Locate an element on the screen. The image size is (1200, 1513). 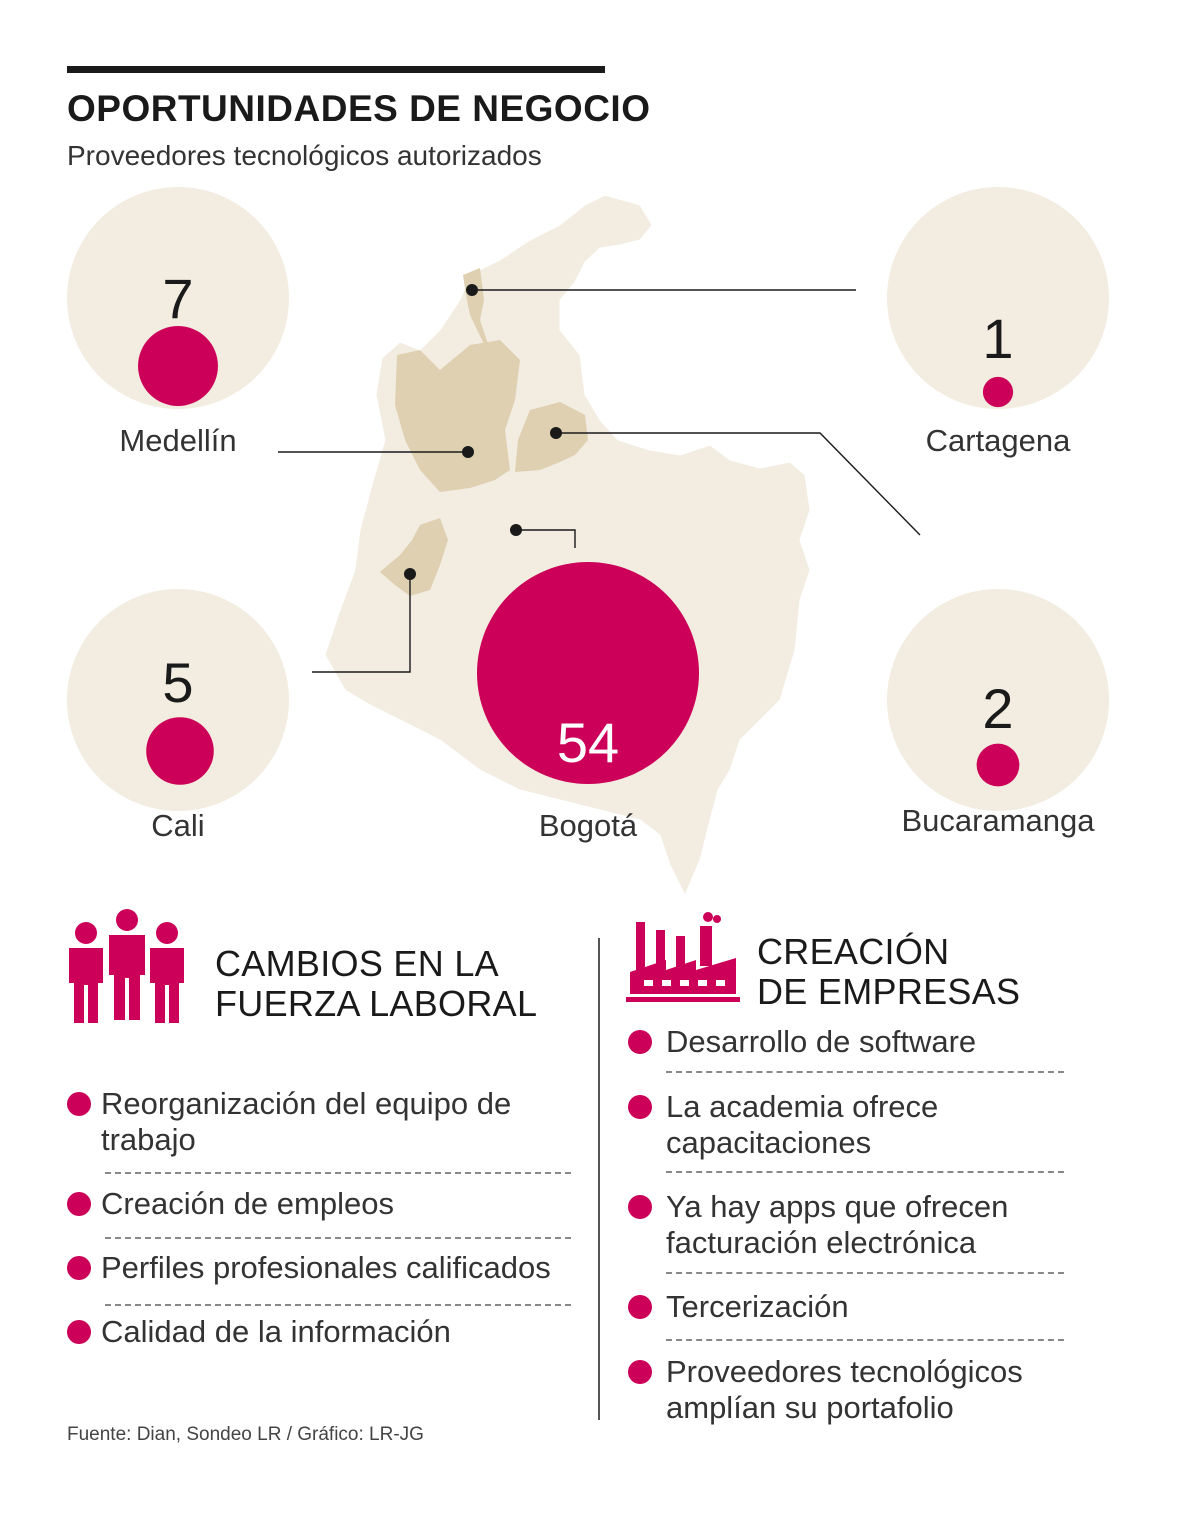
region-santander is located at coordinates (551, 437).